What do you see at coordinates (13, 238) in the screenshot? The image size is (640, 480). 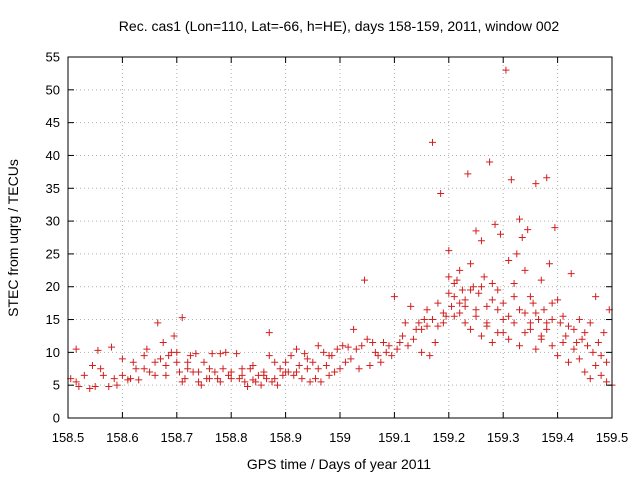 I see `y-axis-label: STEC from uqrg / TECUs` at bounding box center [13, 238].